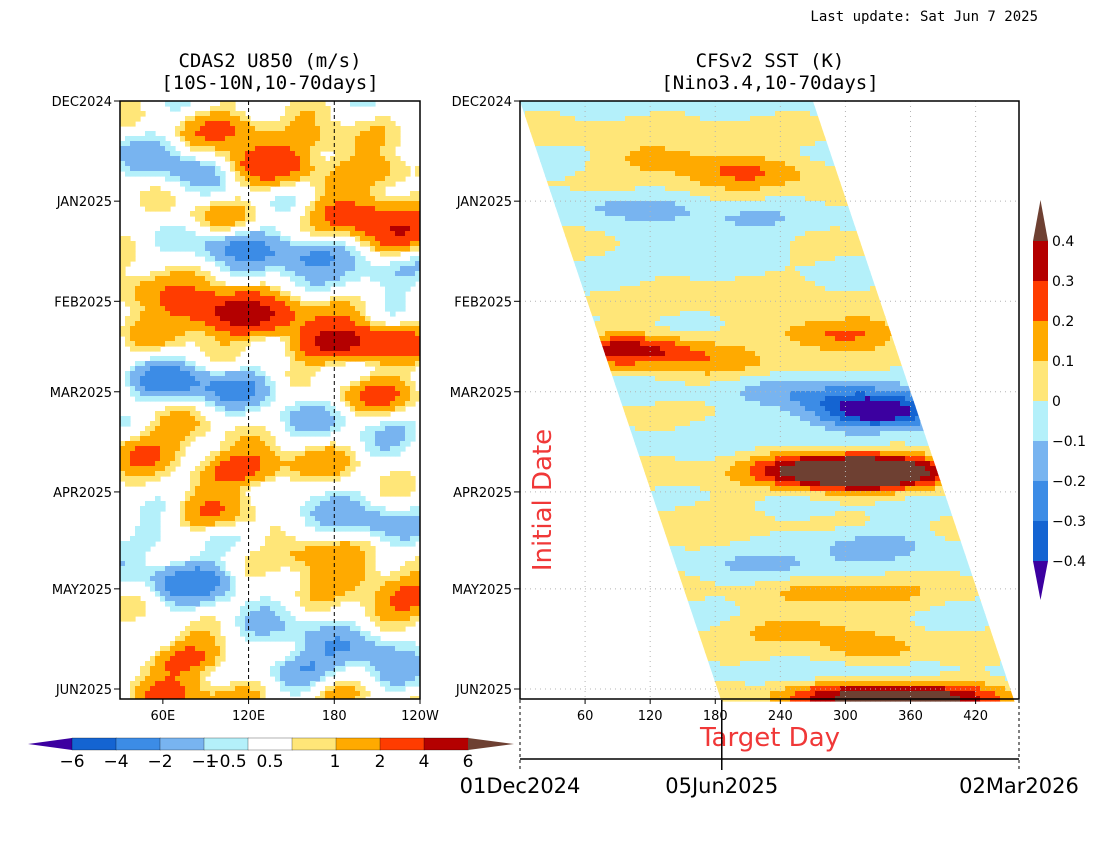  I want to click on left-x-tick-label: 60E, so click(162, 716).